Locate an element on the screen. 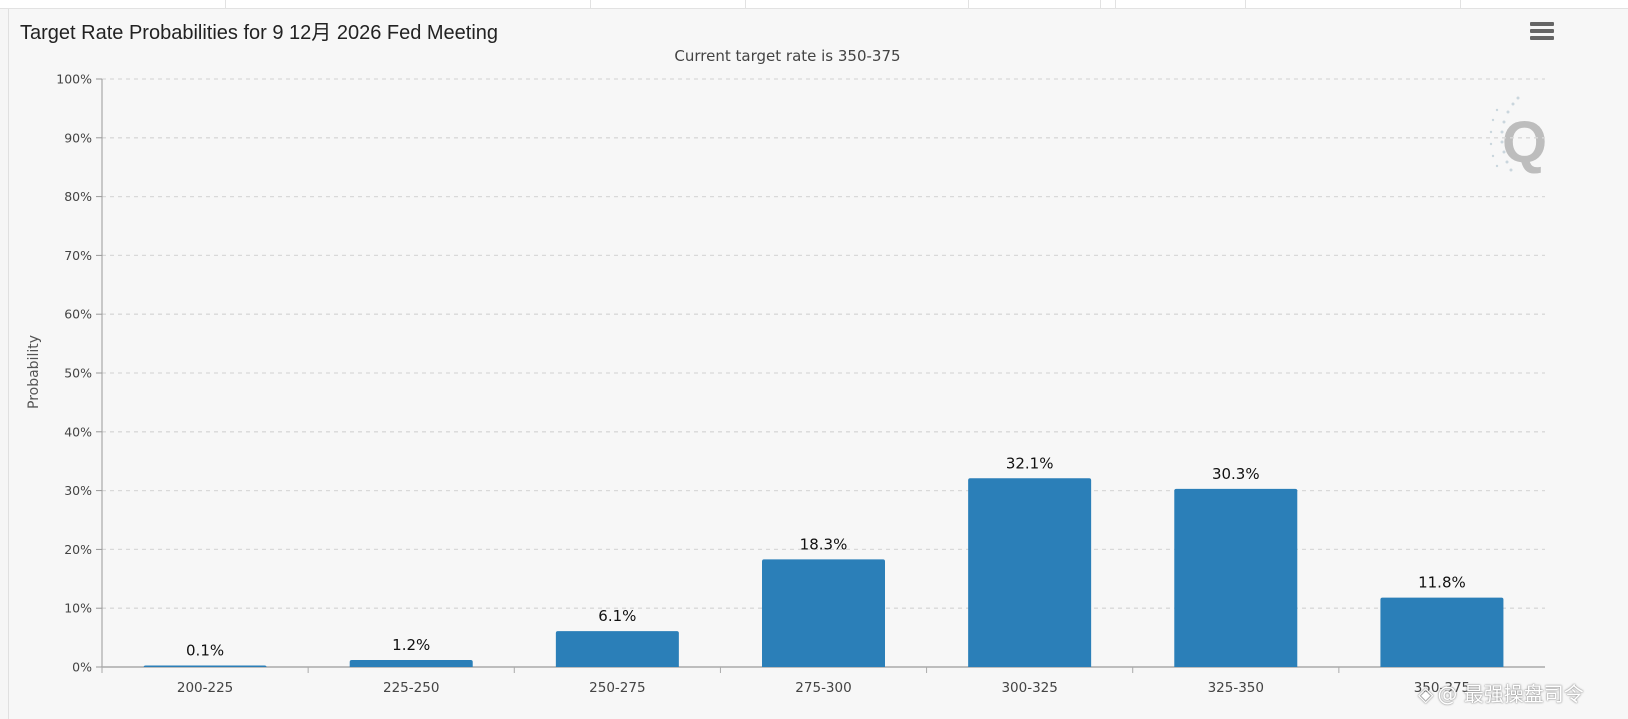 This screenshot has width=1628, height=719. q-logo-icon: Q is located at coordinates (1518, 135).